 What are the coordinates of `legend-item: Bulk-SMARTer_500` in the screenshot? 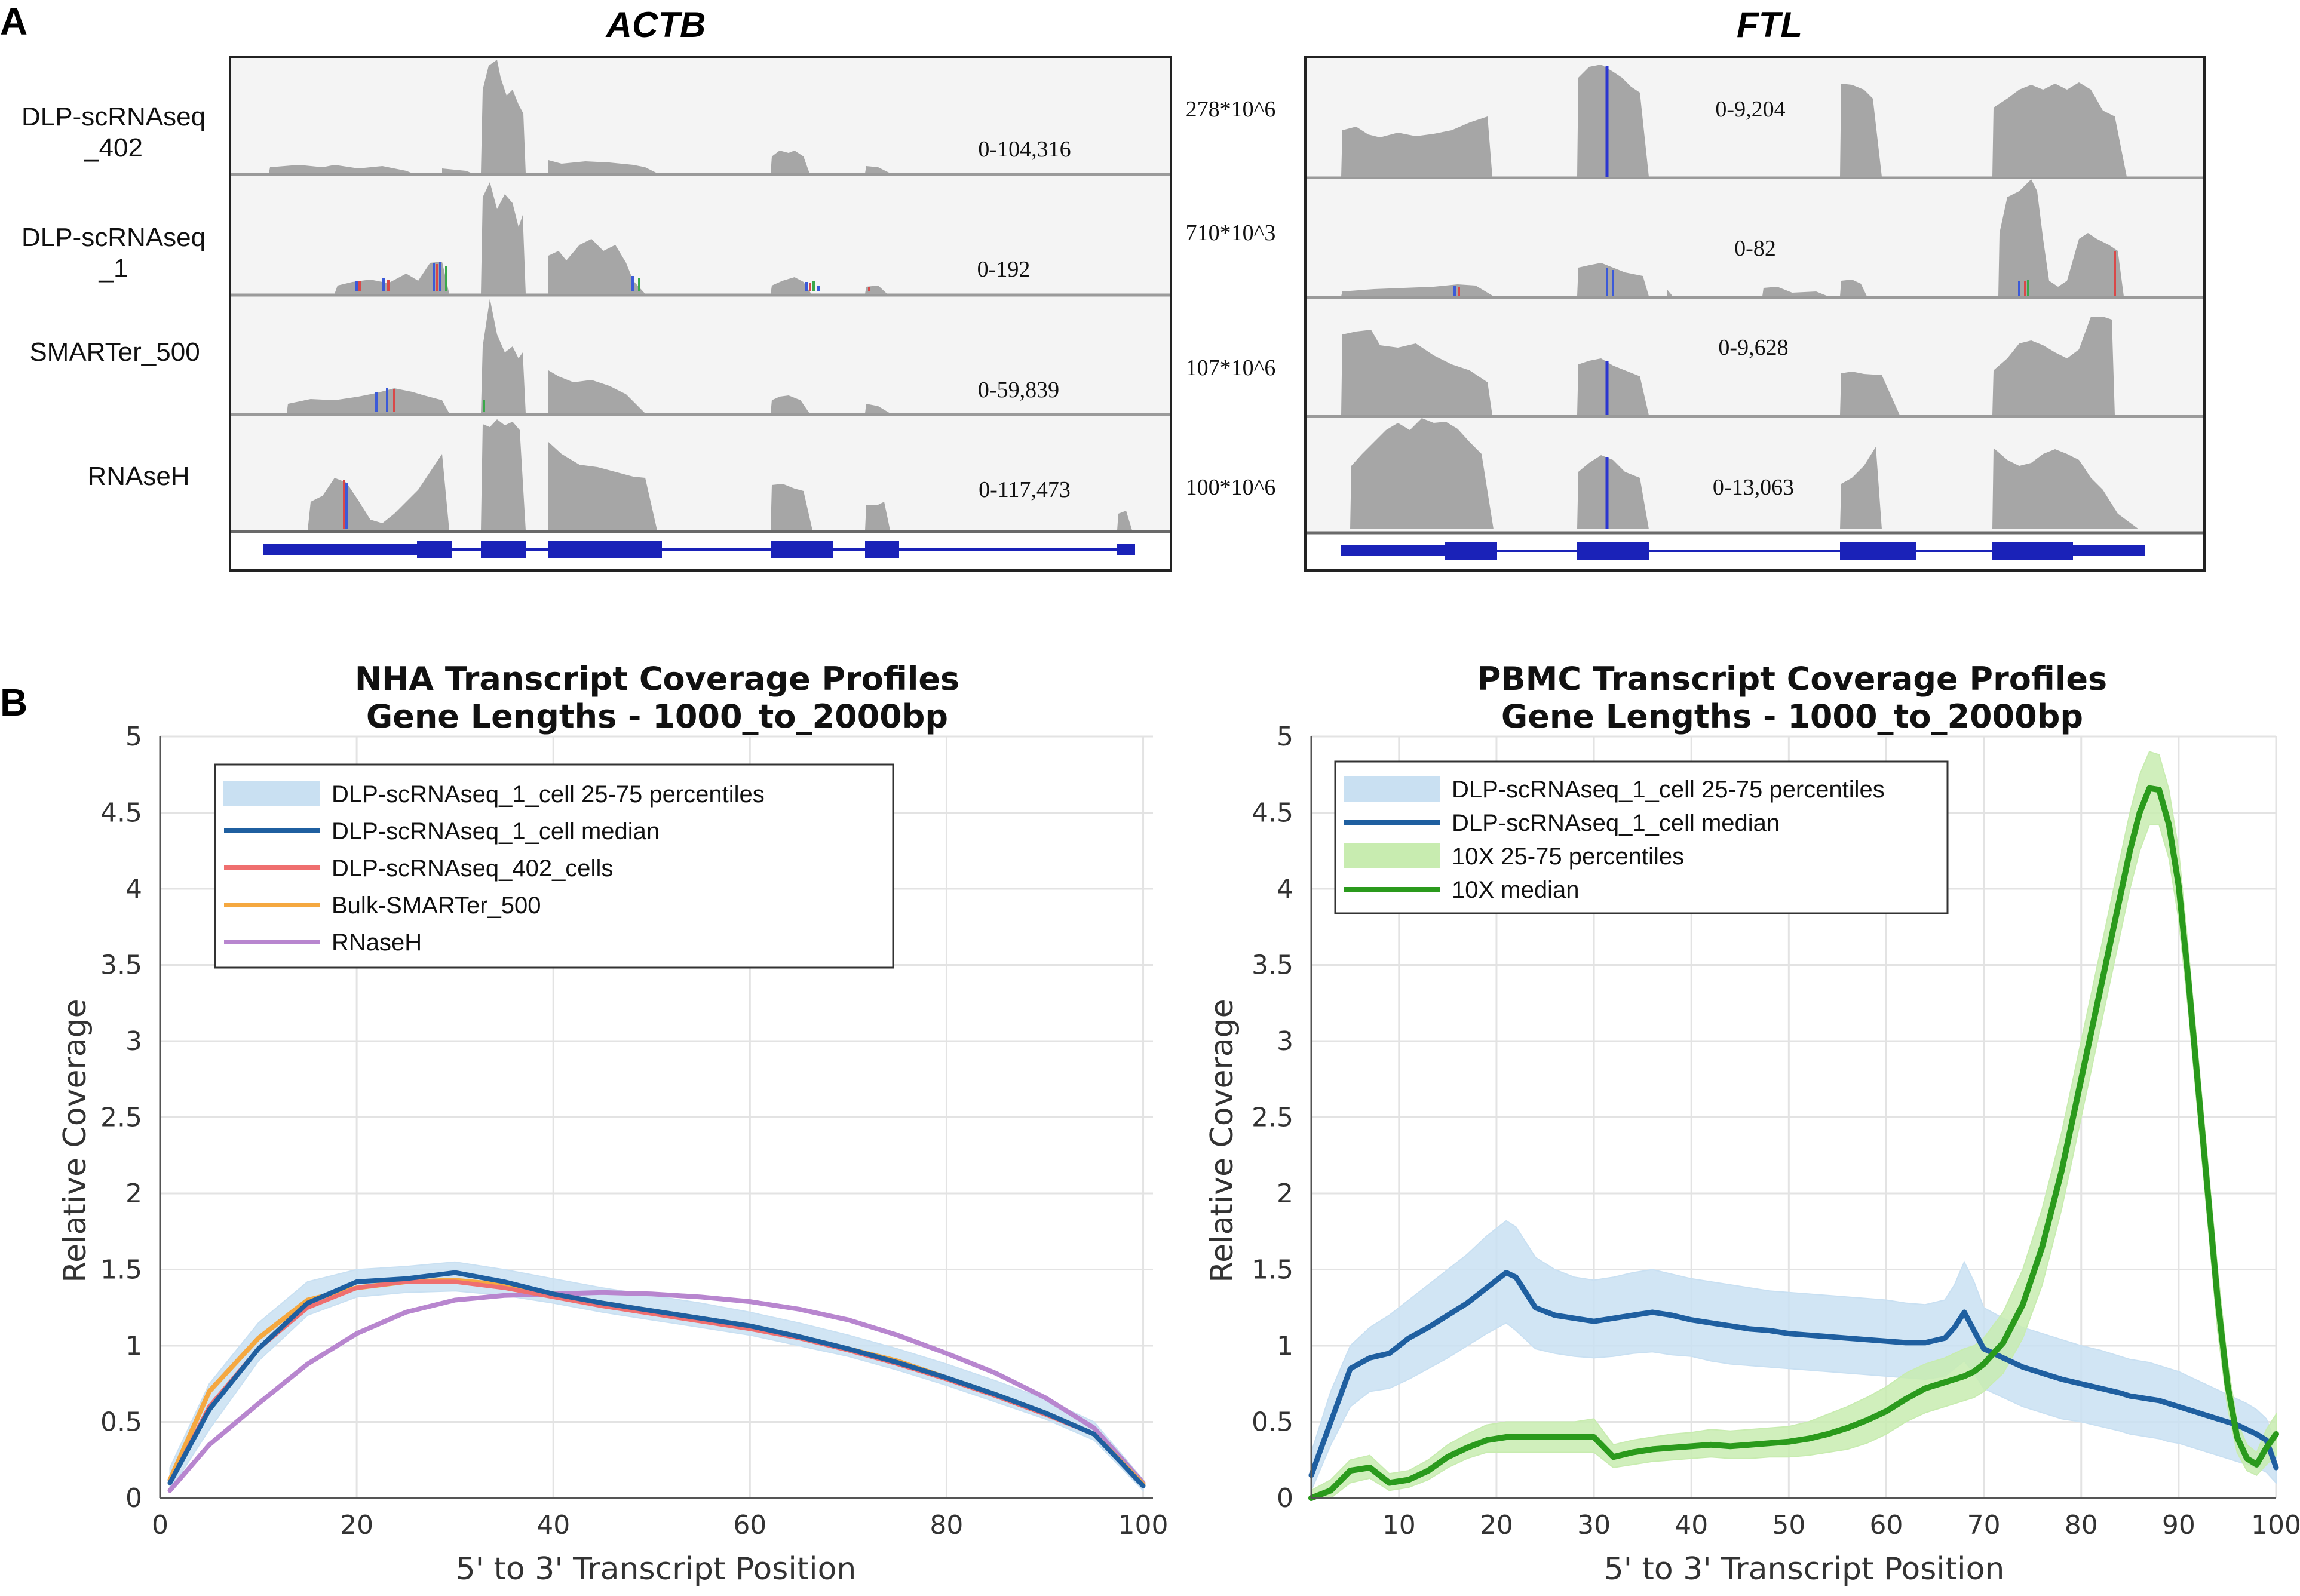 It's located at (383, 905).